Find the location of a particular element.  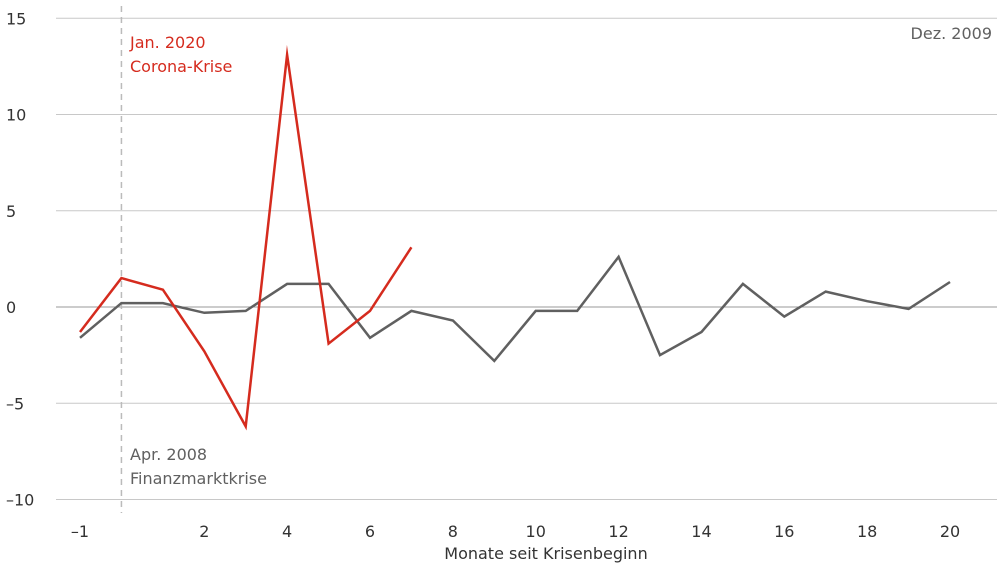

finanz-label-line2: Finanzmarktkrise is located at coordinates (198, 478).